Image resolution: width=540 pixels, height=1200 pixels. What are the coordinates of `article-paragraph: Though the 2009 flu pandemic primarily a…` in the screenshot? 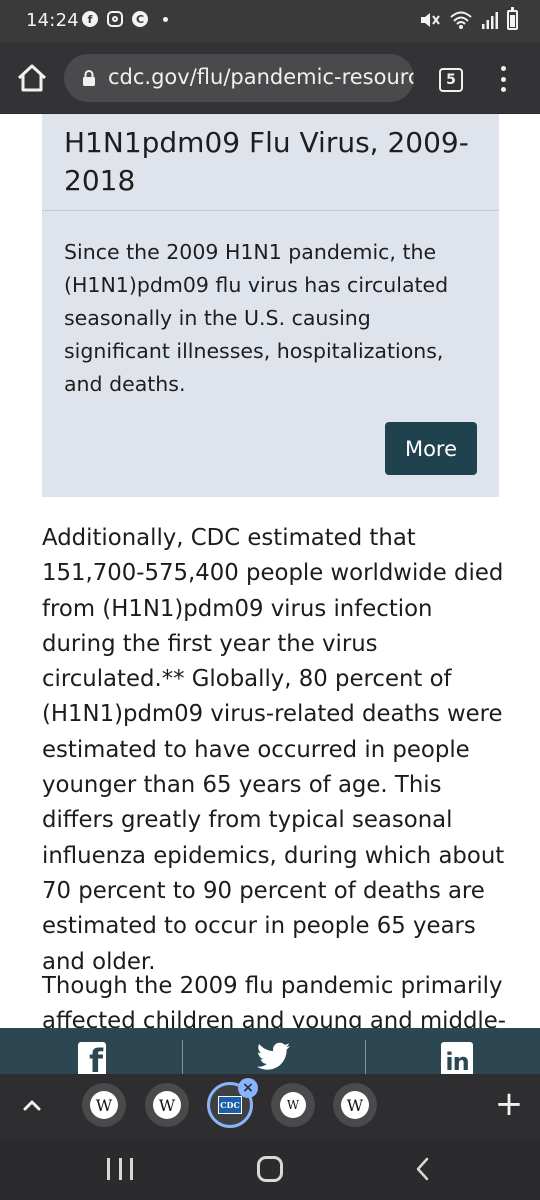 It's located at (277, 998).